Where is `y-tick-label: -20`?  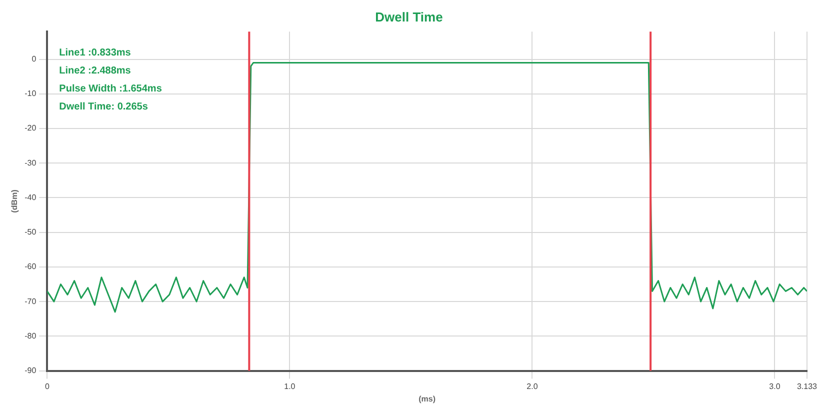 y-tick-label: -20 is located at coordinates (30, 128).